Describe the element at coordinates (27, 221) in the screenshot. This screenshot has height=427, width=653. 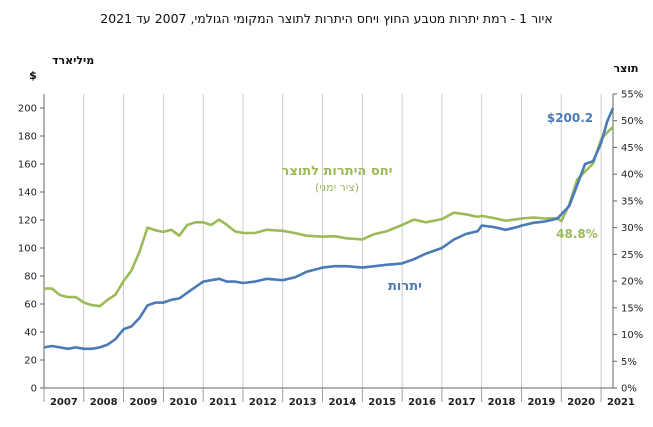
I see `left-tick-label-120: 120` at that location.